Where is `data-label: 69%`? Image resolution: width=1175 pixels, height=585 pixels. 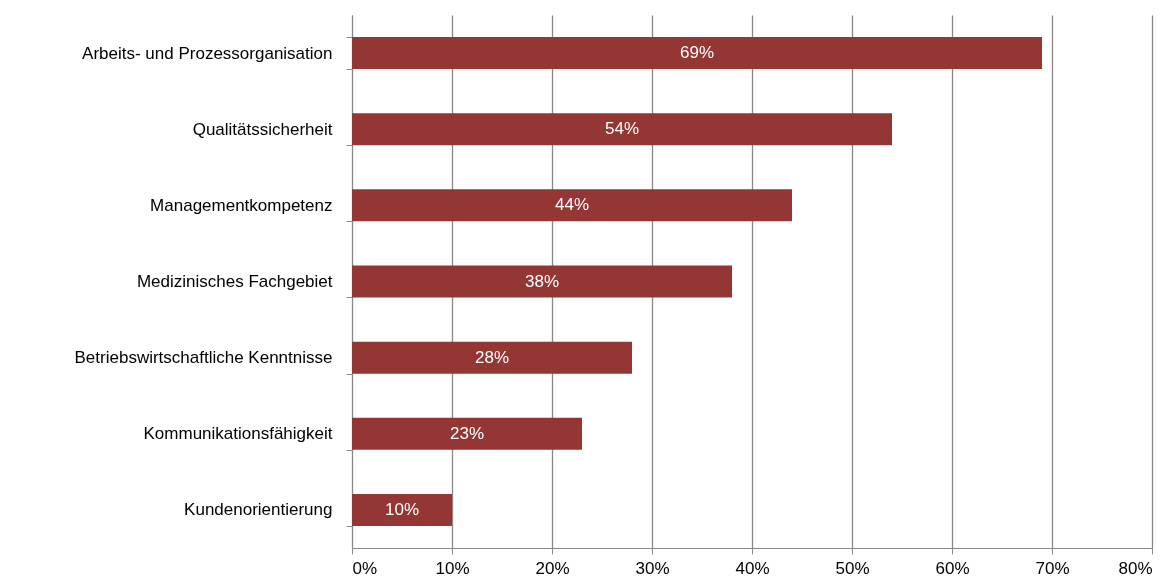
data-label: 69% is located at coordinates (697, 53).